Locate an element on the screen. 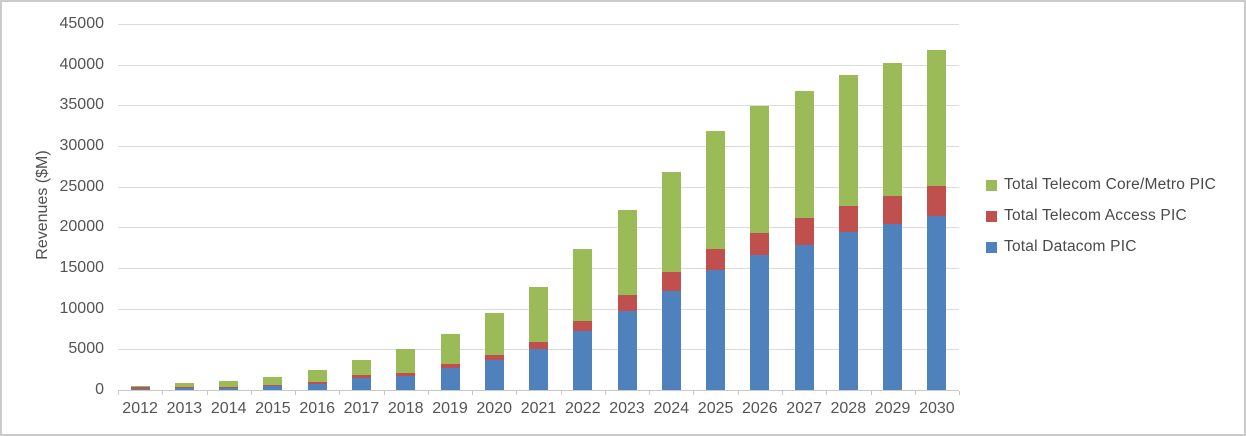 The width and height of the screenshot is (1246, 436). x-tick-label-2015: 2015 is located at coordinates (273, 408).